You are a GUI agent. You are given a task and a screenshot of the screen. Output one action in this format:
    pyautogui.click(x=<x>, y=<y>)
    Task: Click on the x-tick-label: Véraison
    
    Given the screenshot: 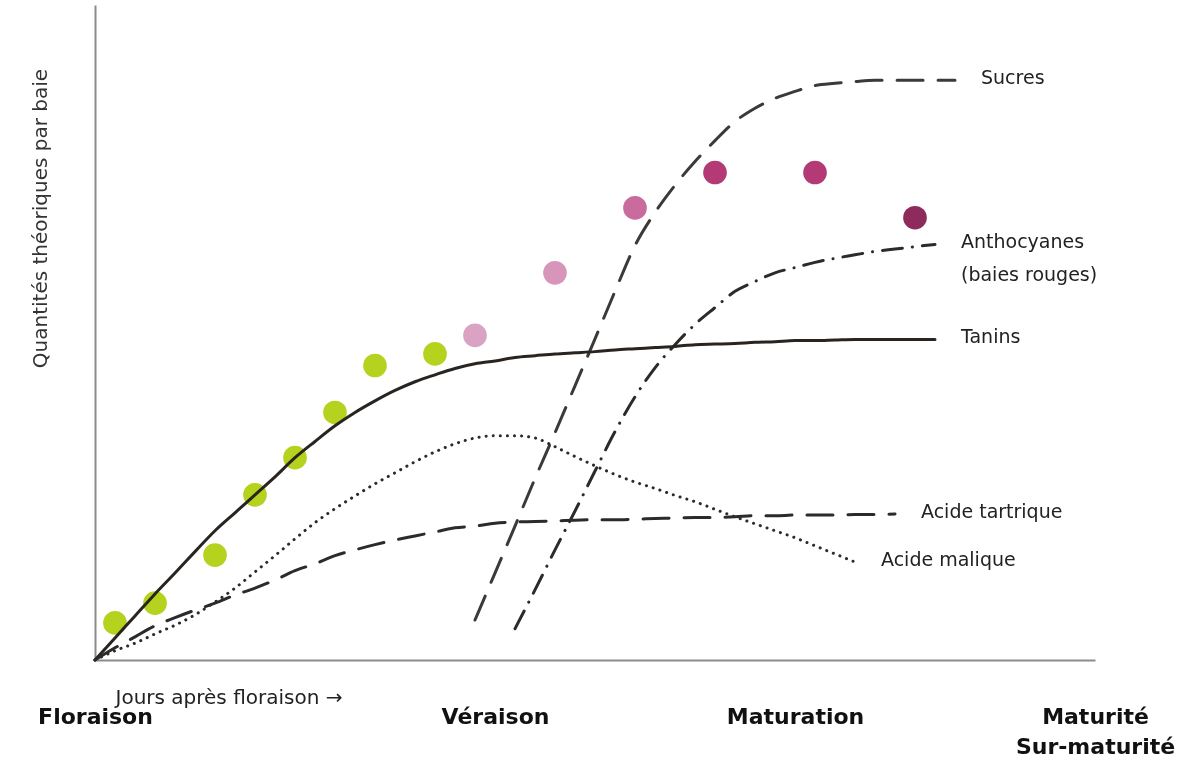 What is the action you would take?
    pyautogui.click(x=495, y=716)
    